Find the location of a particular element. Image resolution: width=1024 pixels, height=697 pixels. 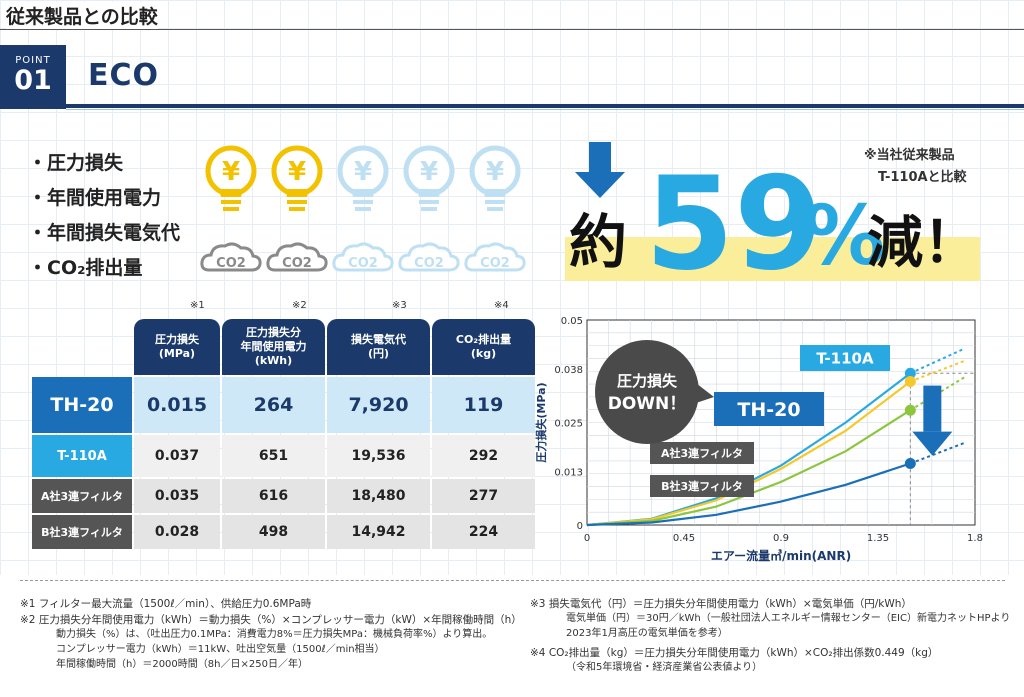

table-cell: 0.035 is located at coordinates (177, 496).